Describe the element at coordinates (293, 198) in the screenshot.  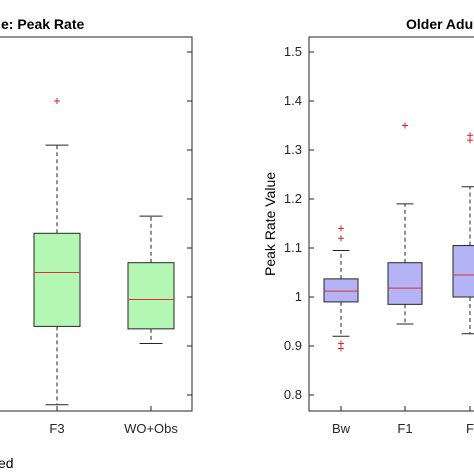
I see `right-ytick-label-4: 1.2` at that location.